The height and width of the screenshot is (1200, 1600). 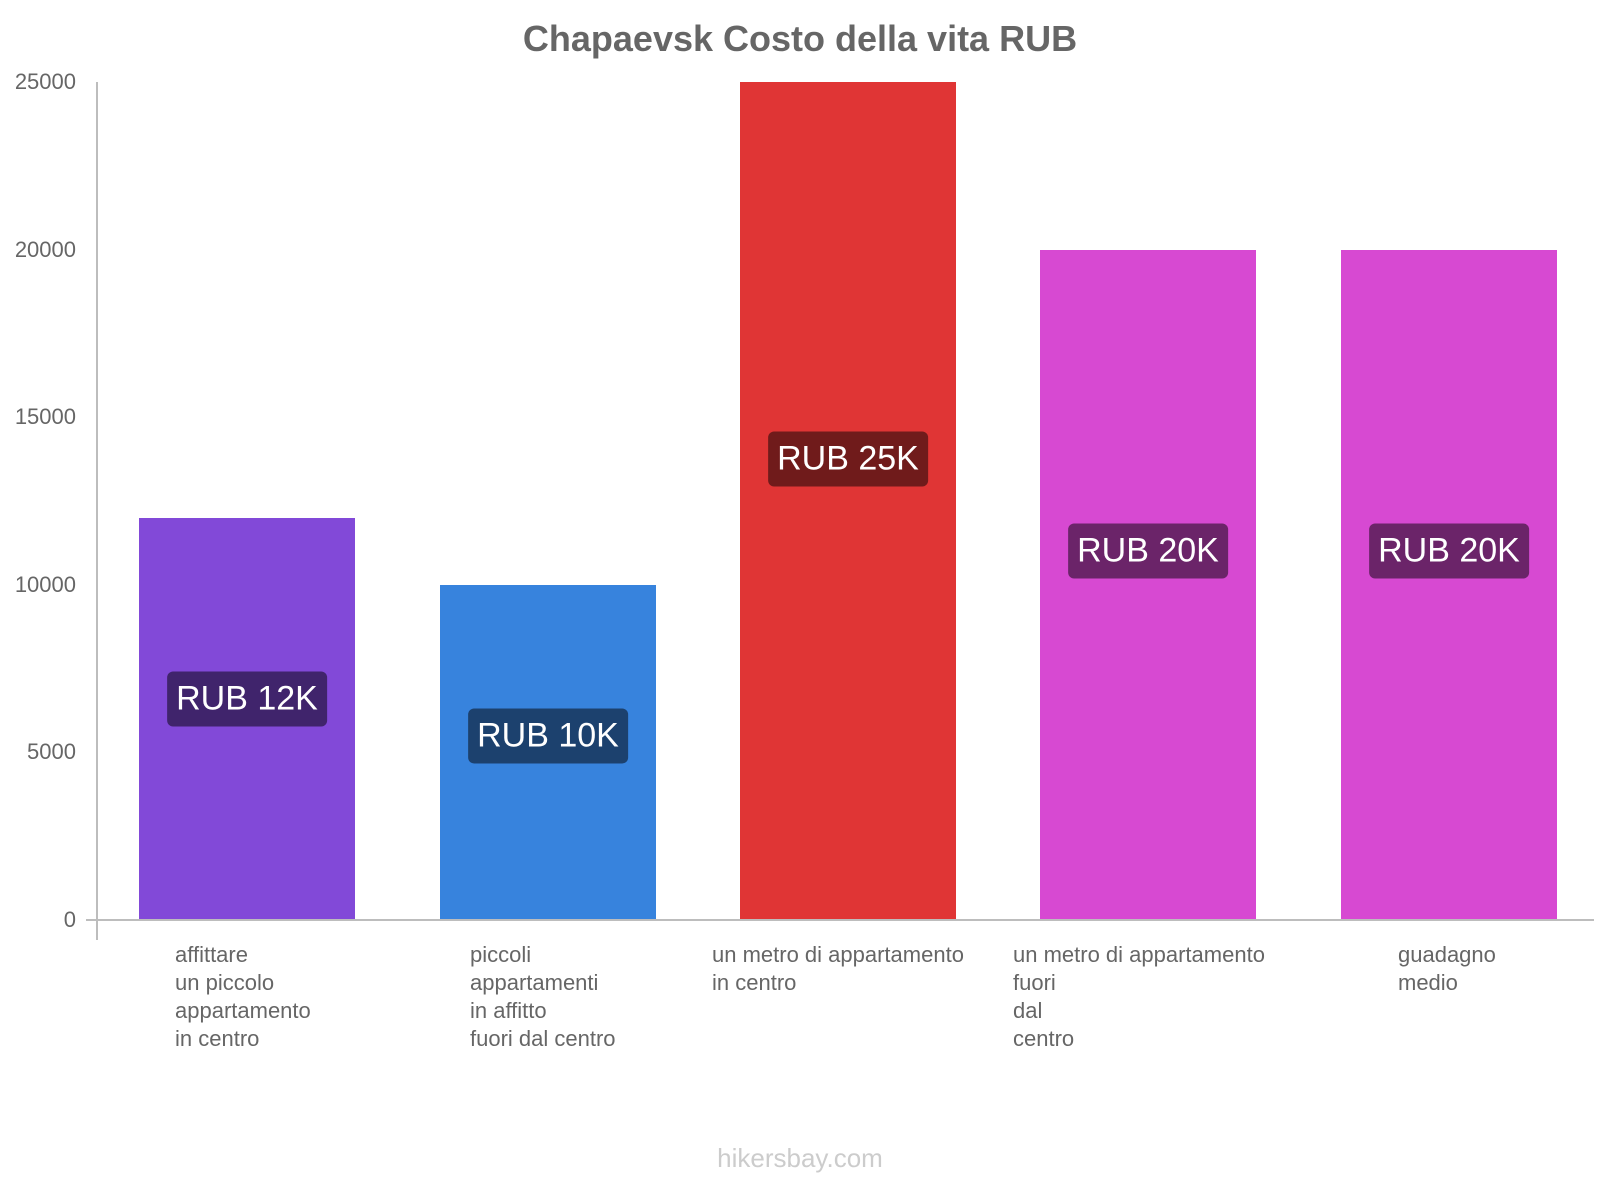 What do you see at coordinates (51, 752) in the screenshot?
I see `y-tick-label: 5000` at bounding box center [51, 752].